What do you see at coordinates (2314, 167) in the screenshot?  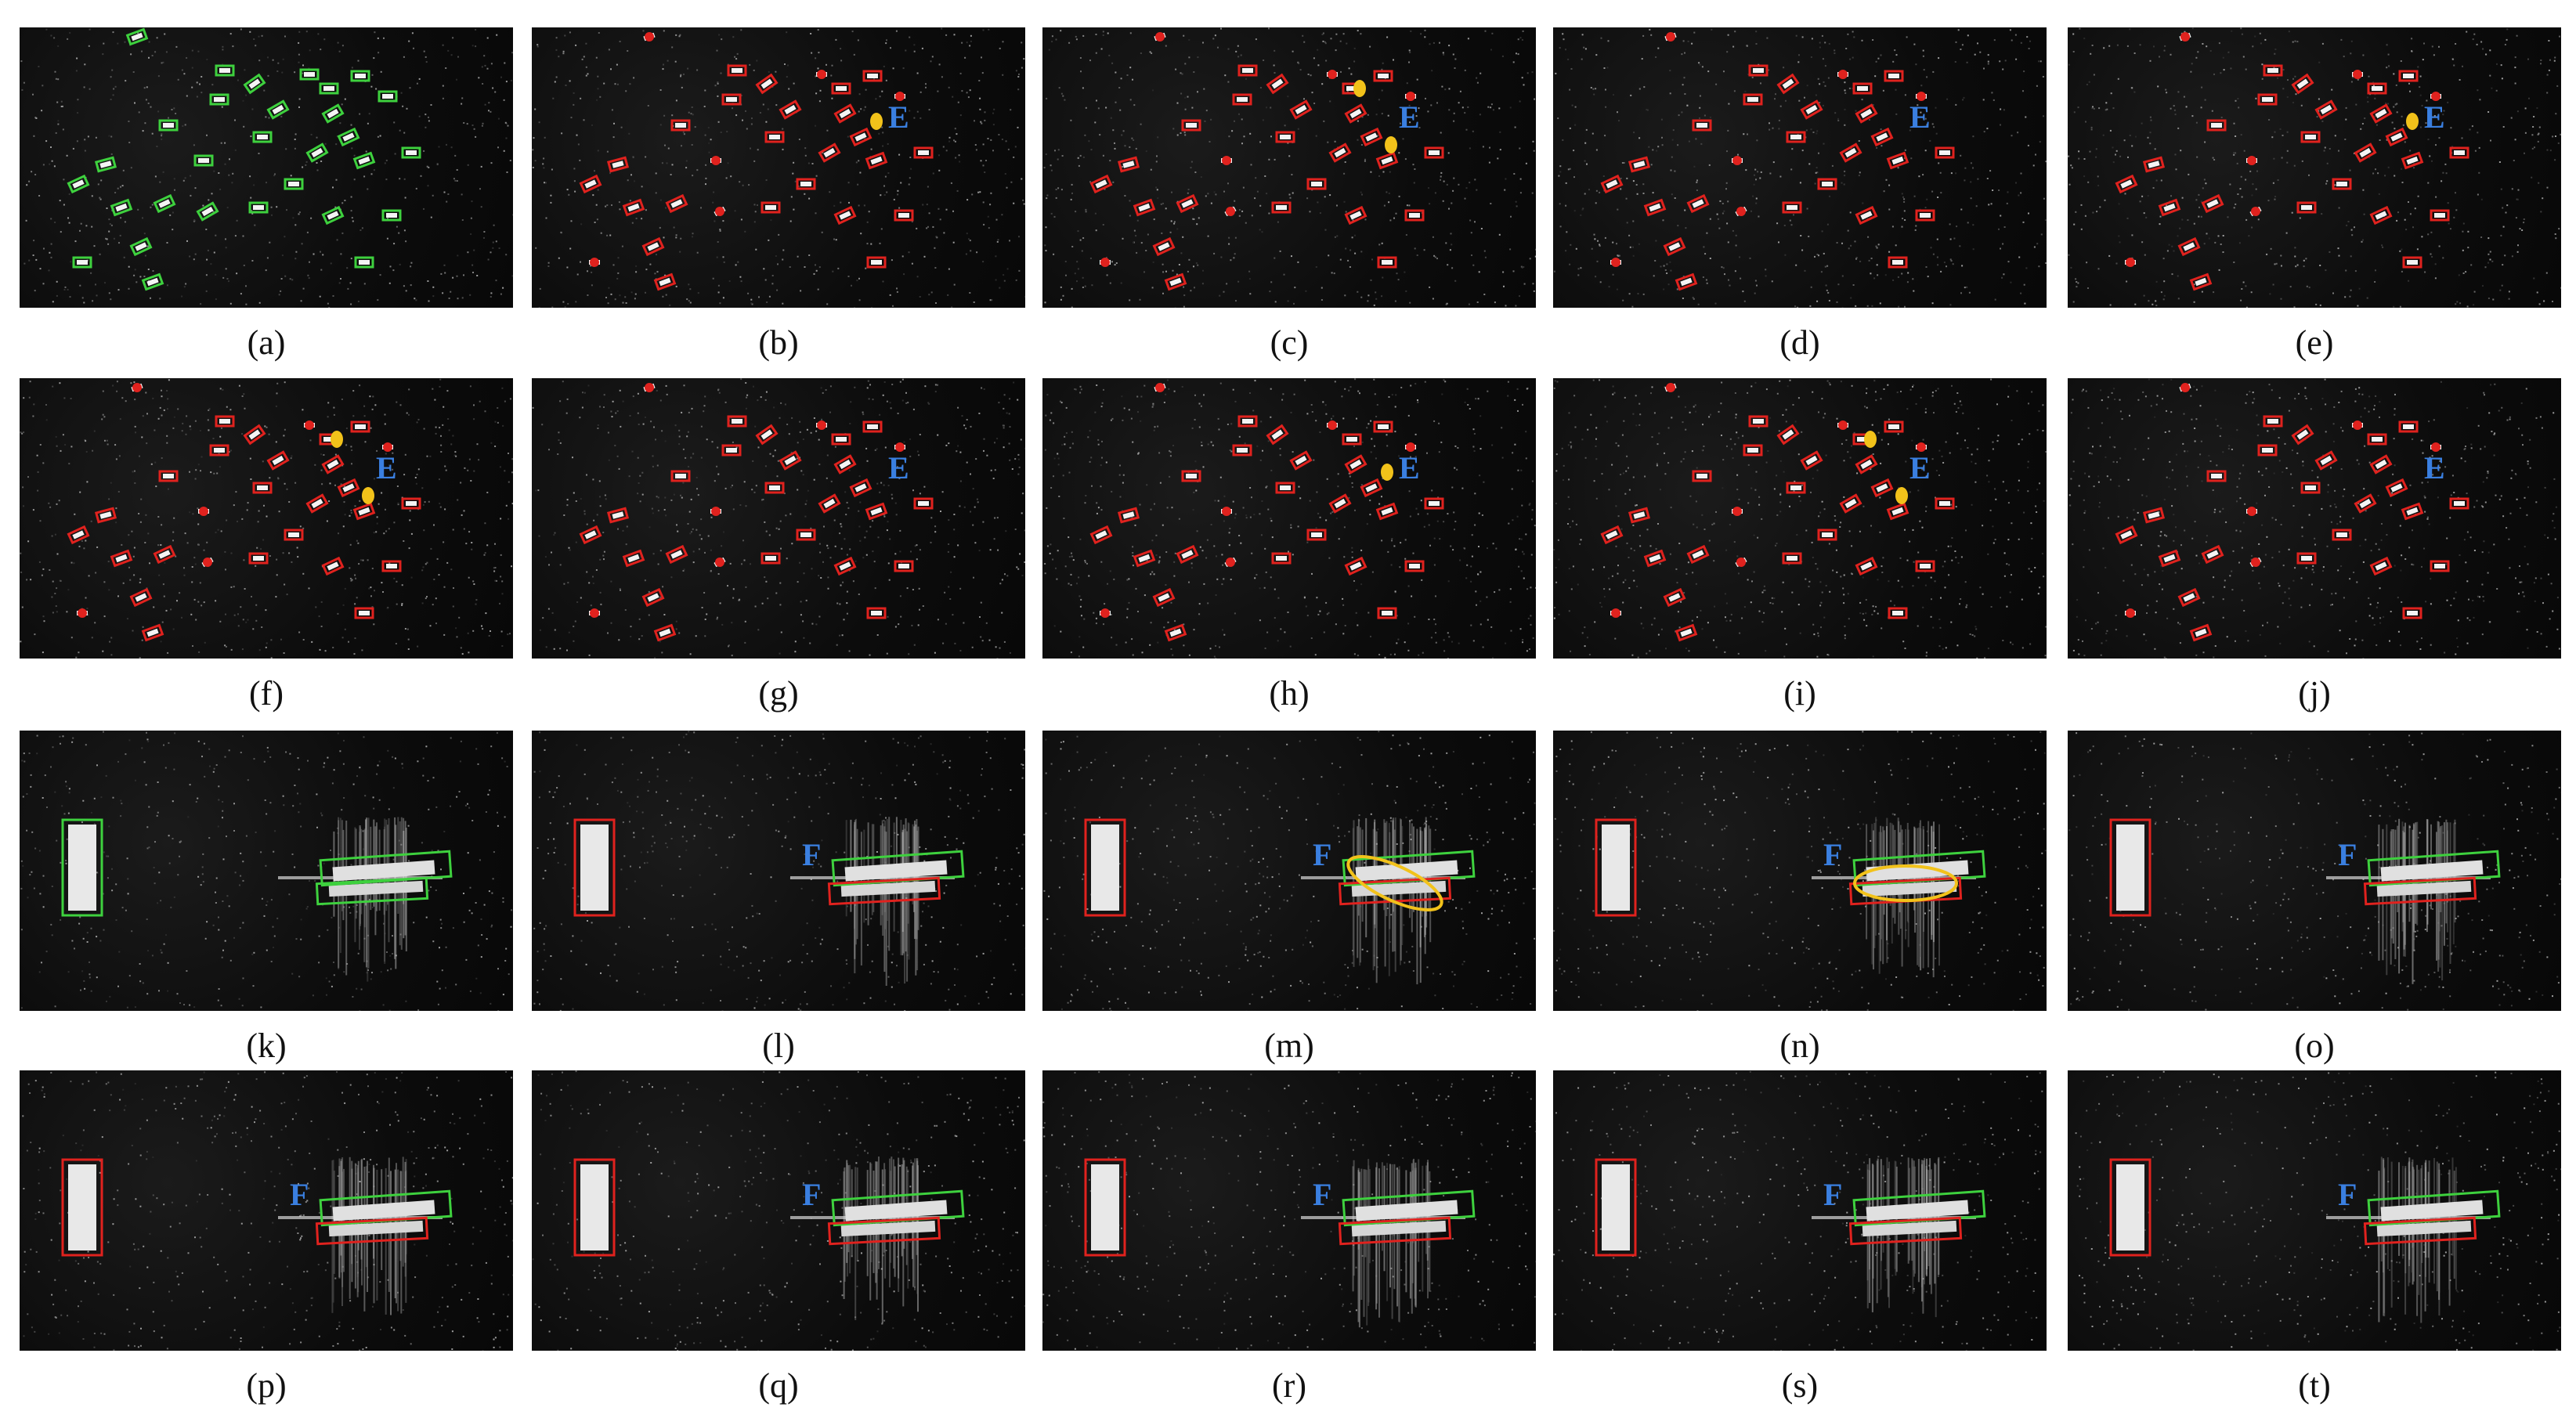 I see `sar-scene: E` at bounding box center [2314, 167].